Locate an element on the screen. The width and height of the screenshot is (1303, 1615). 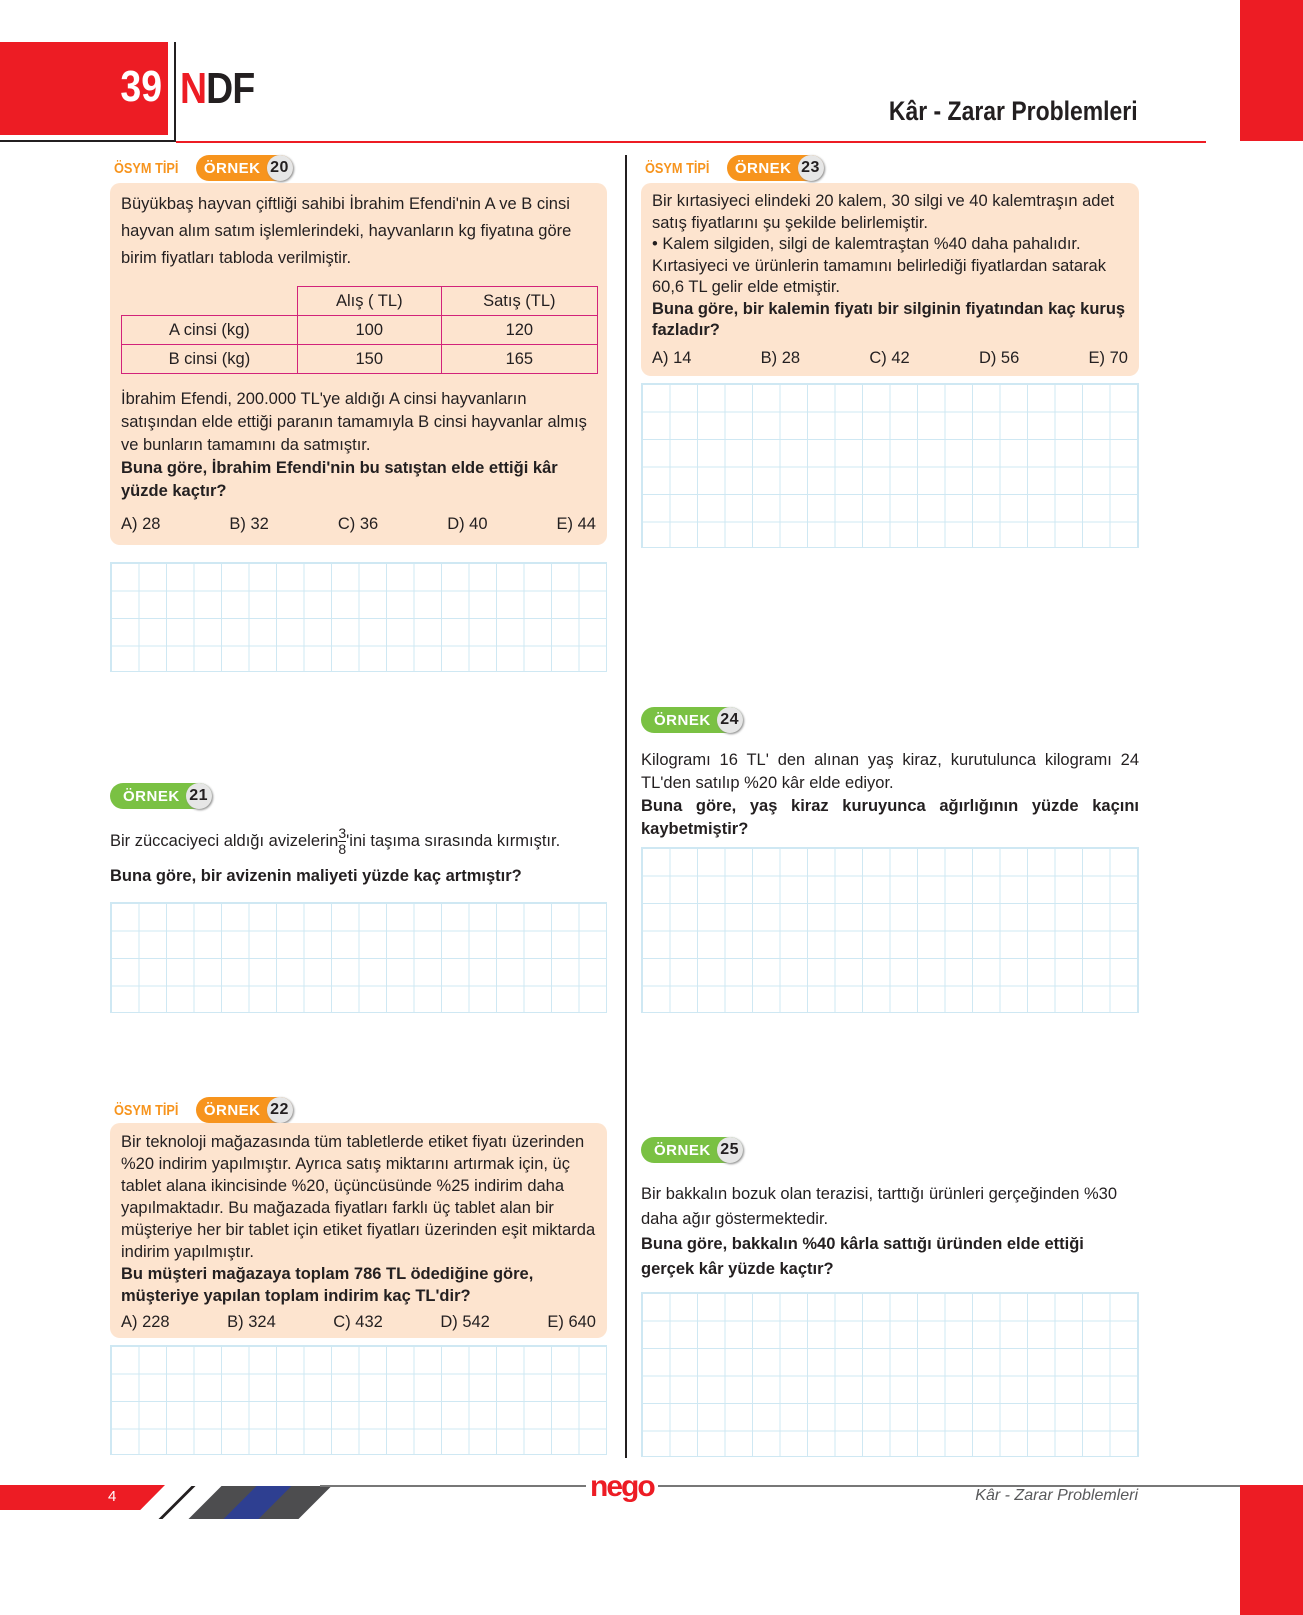
option-a: A) 28 is located at coordinates (141, 524).